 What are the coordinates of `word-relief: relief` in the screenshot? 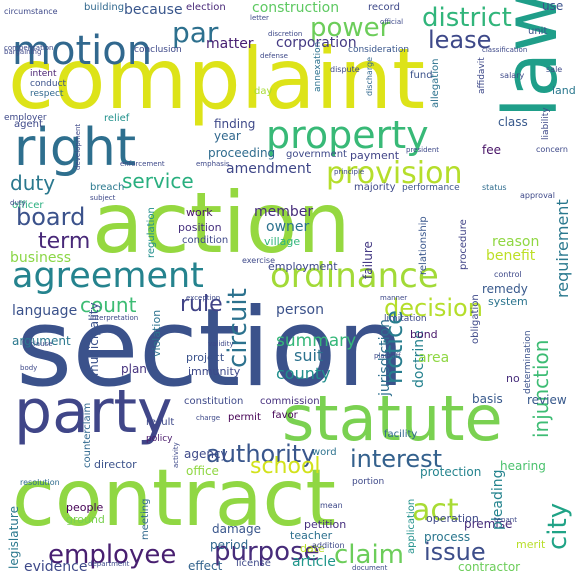 It's located at (117, 118).